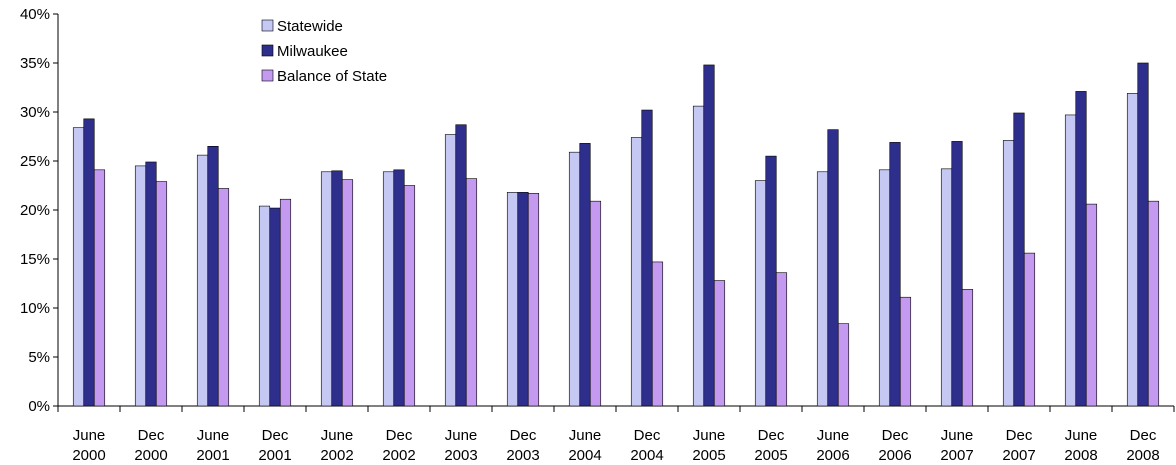  I want to click on y-tick-label: 10%, so click(35, 308).